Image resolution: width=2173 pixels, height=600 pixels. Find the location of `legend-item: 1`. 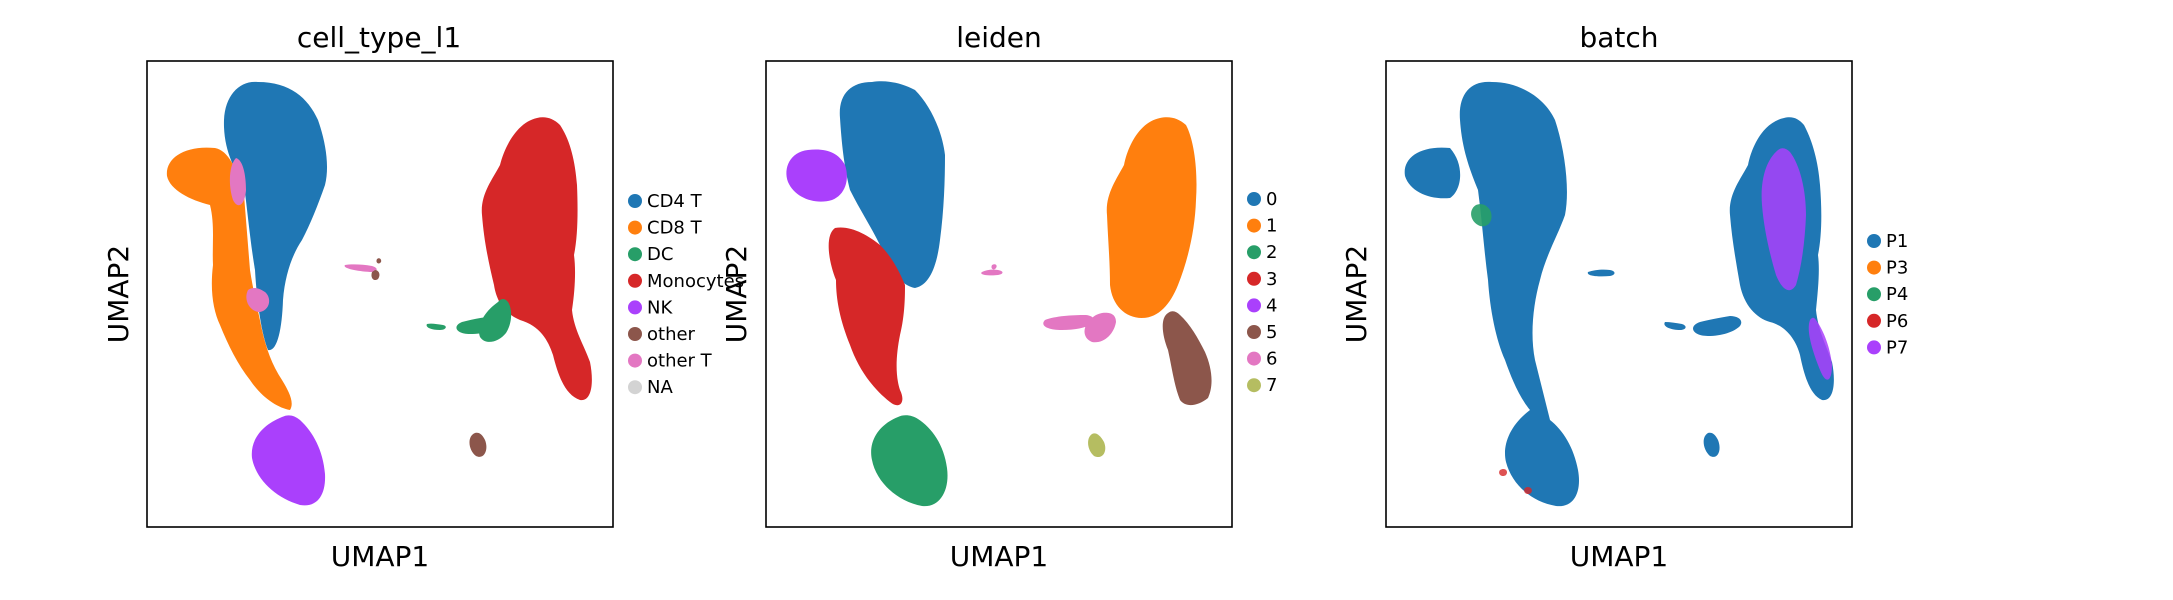

legend-item: 1 is located at coordinates (1262, 226).